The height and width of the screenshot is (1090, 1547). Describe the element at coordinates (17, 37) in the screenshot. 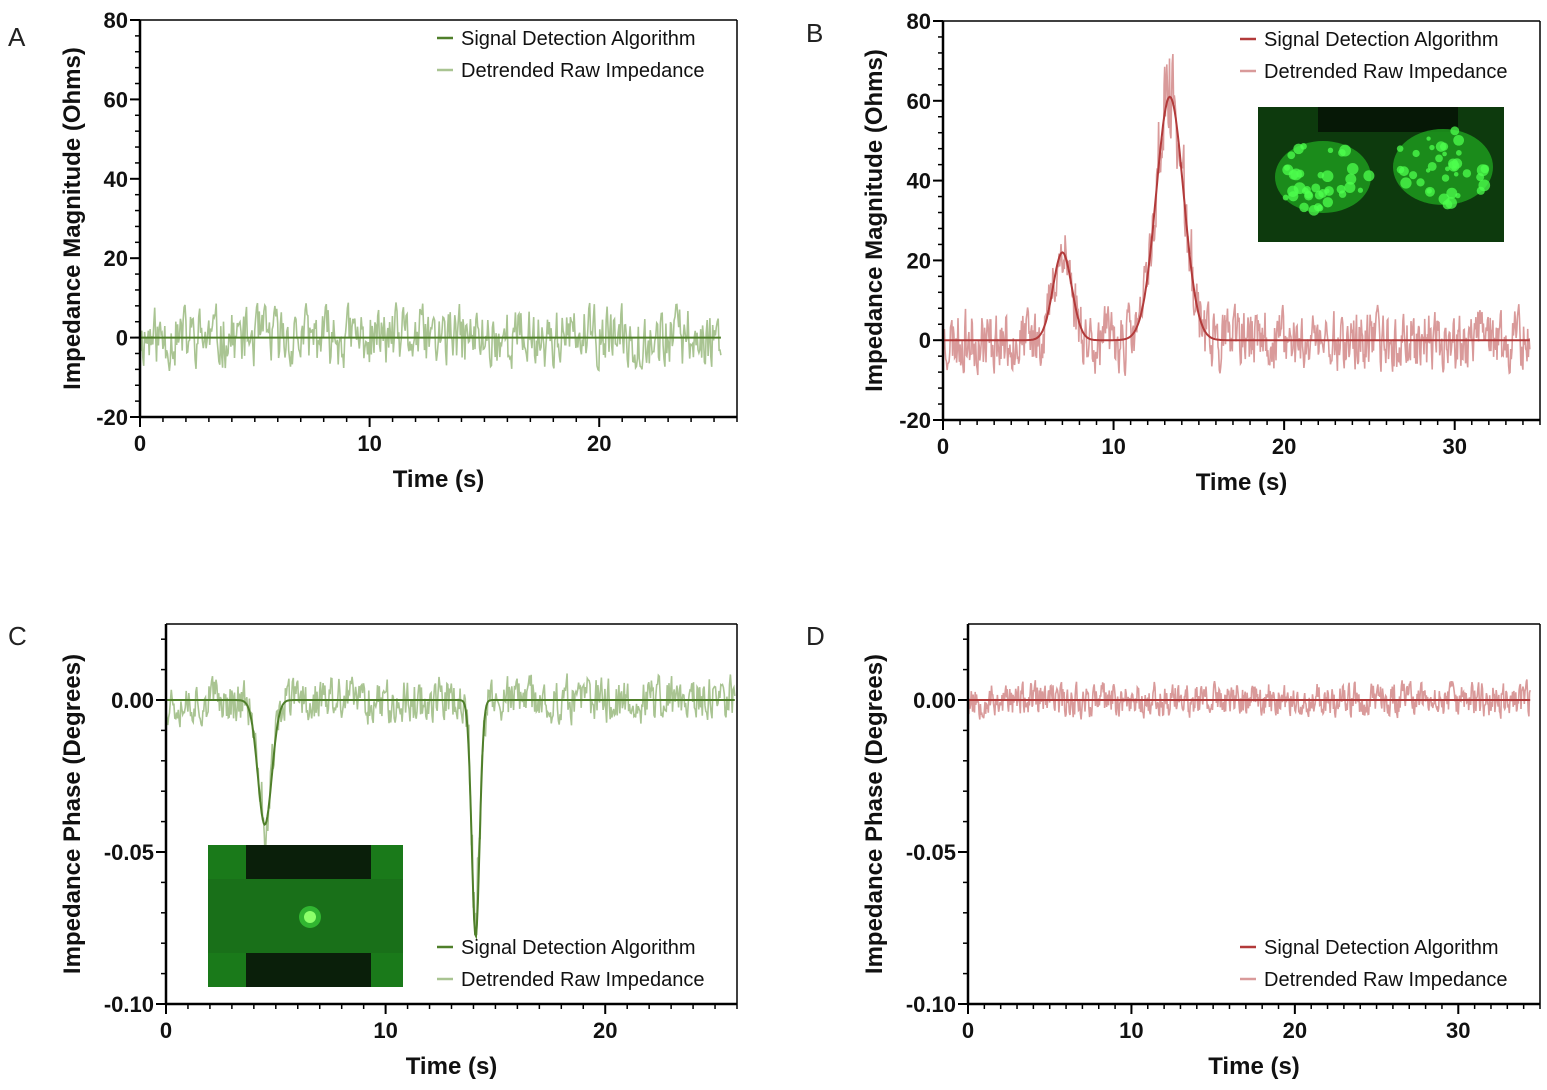

I see `panel-letter: A` at that location.